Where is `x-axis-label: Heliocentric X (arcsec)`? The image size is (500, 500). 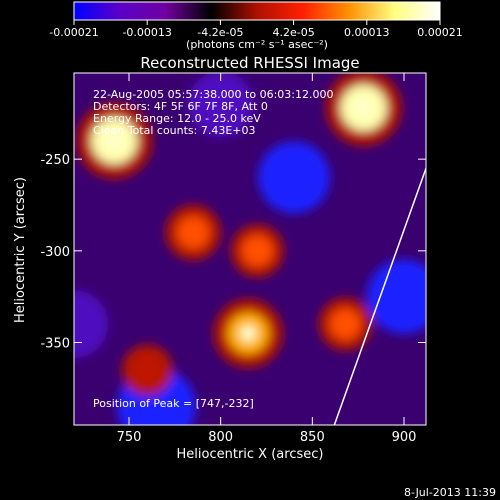
x-axis-label: Heliocentric X (arcsec) is located at coordinates (250, 454).